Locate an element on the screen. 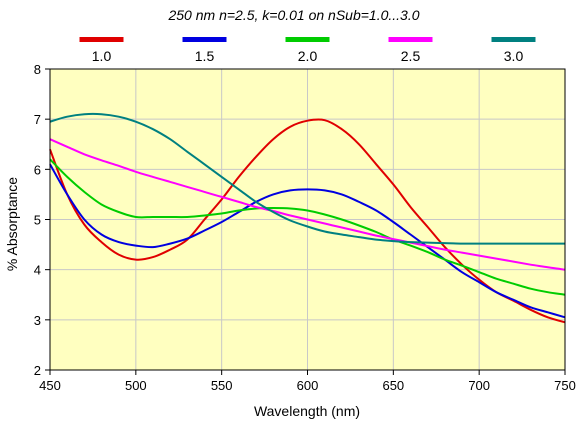 This screenshot has width=587, height=427. legend-label-3: 2.5 is located at coordinates (411, 56).